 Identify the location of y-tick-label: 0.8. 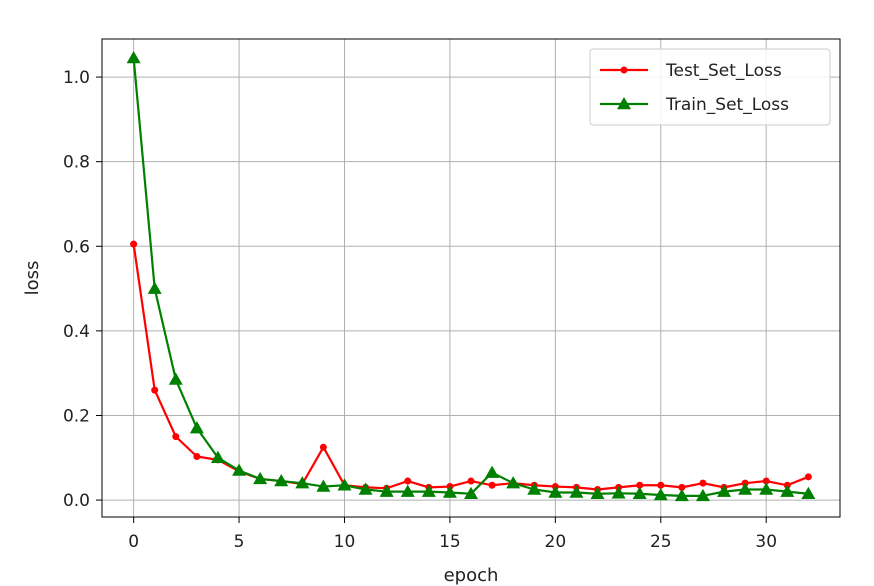
(76, 163).